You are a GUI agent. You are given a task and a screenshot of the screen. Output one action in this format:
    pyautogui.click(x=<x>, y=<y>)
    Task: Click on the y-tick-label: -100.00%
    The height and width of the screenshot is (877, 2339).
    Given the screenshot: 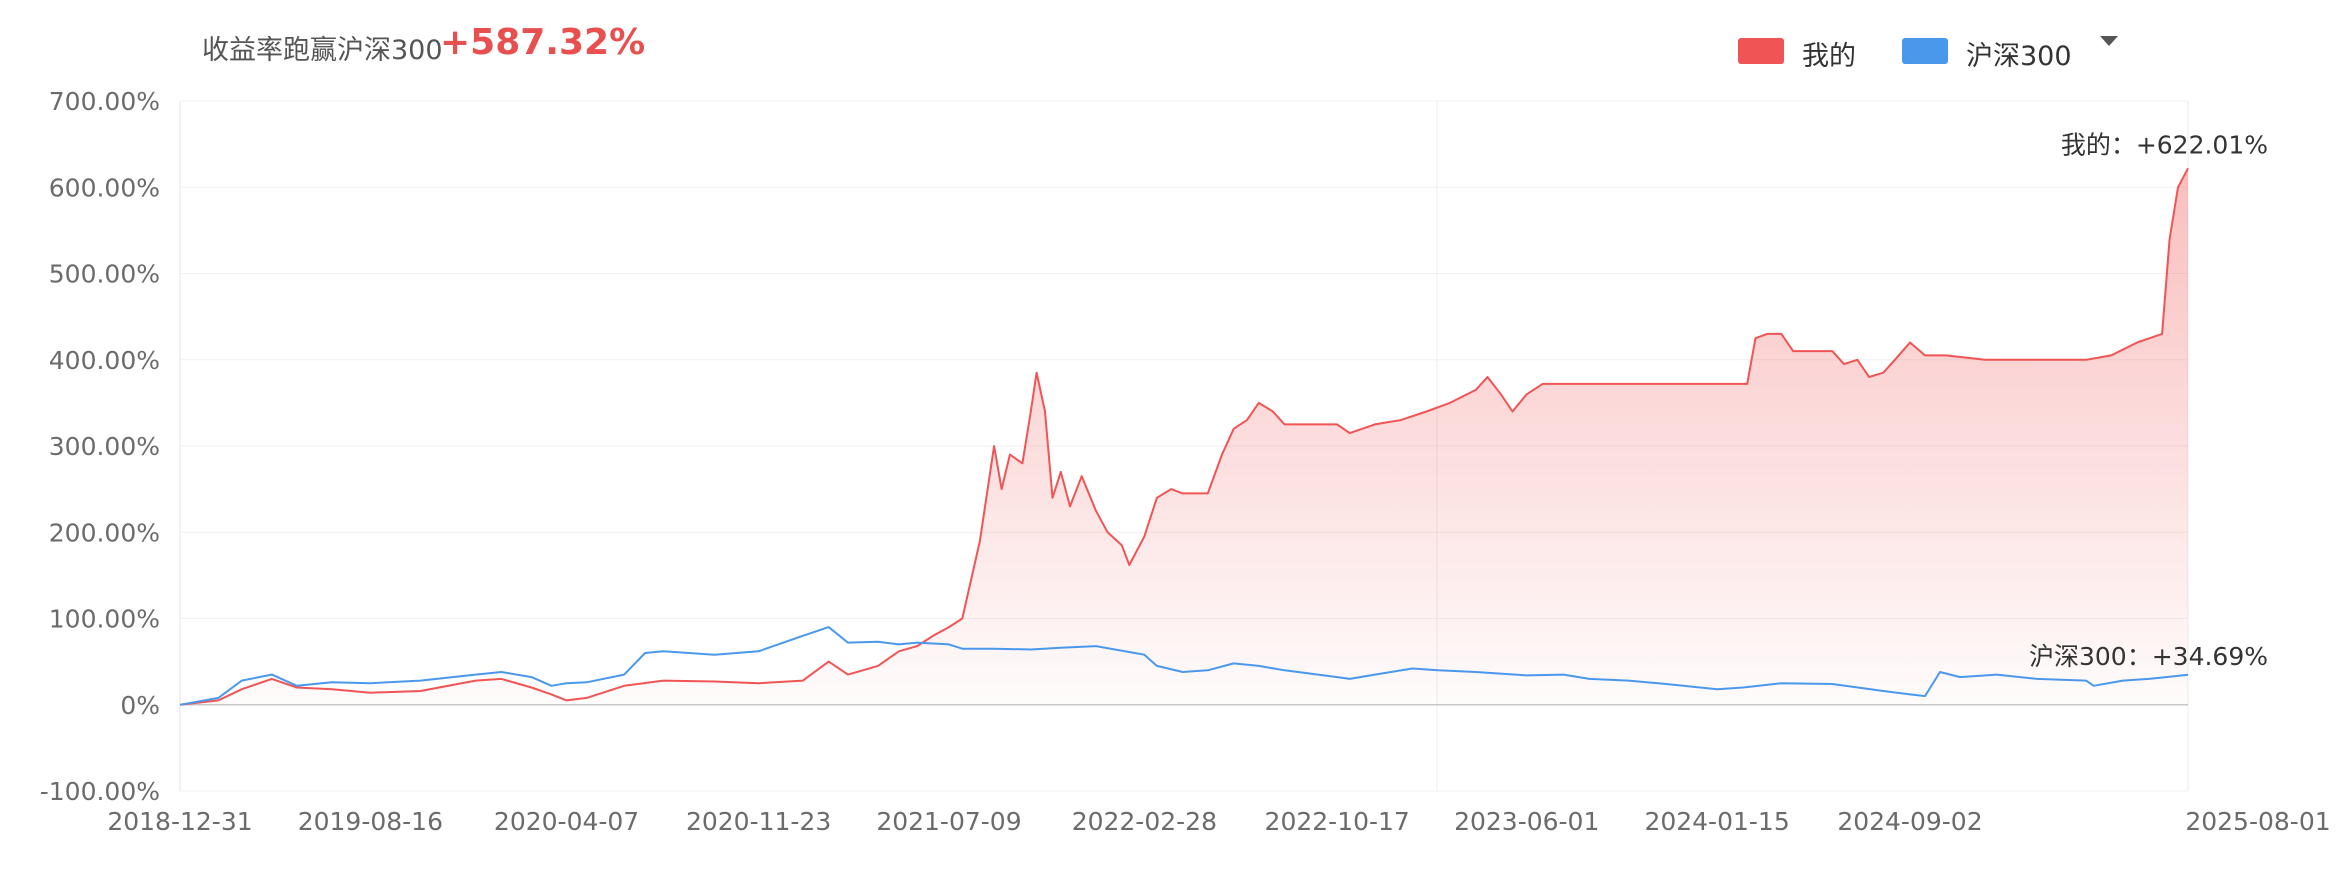 What is the action you would take?
    pyautogui.click(x=100, y=791)
    